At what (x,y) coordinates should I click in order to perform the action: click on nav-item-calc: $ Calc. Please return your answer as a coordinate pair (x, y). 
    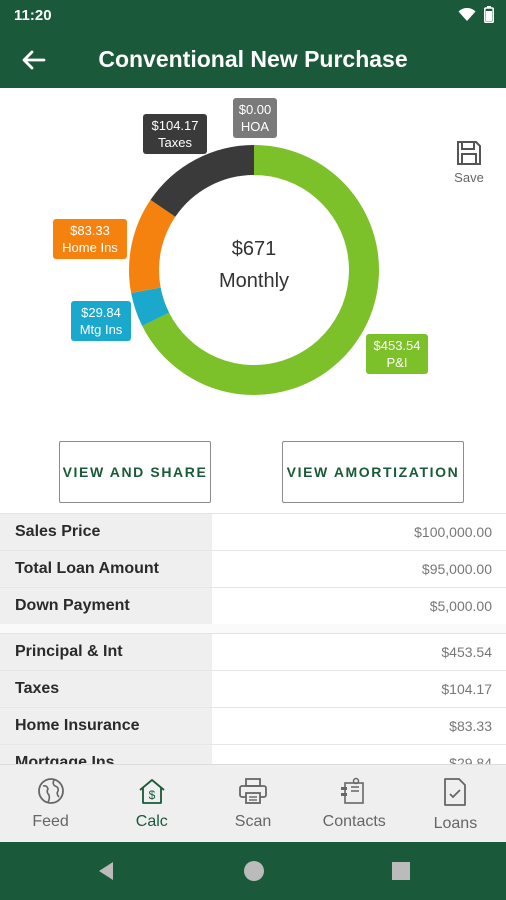
    Looking at the image, I should click on (151, 803).